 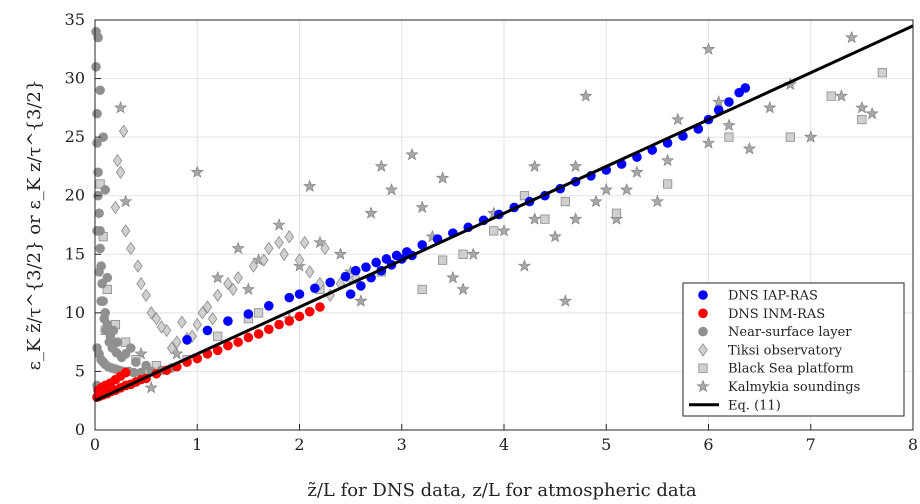 What do you see at coordinates (197, 444) in the screenshot?
I see `x-tick-label: 1` at bounding box center [197, 444].